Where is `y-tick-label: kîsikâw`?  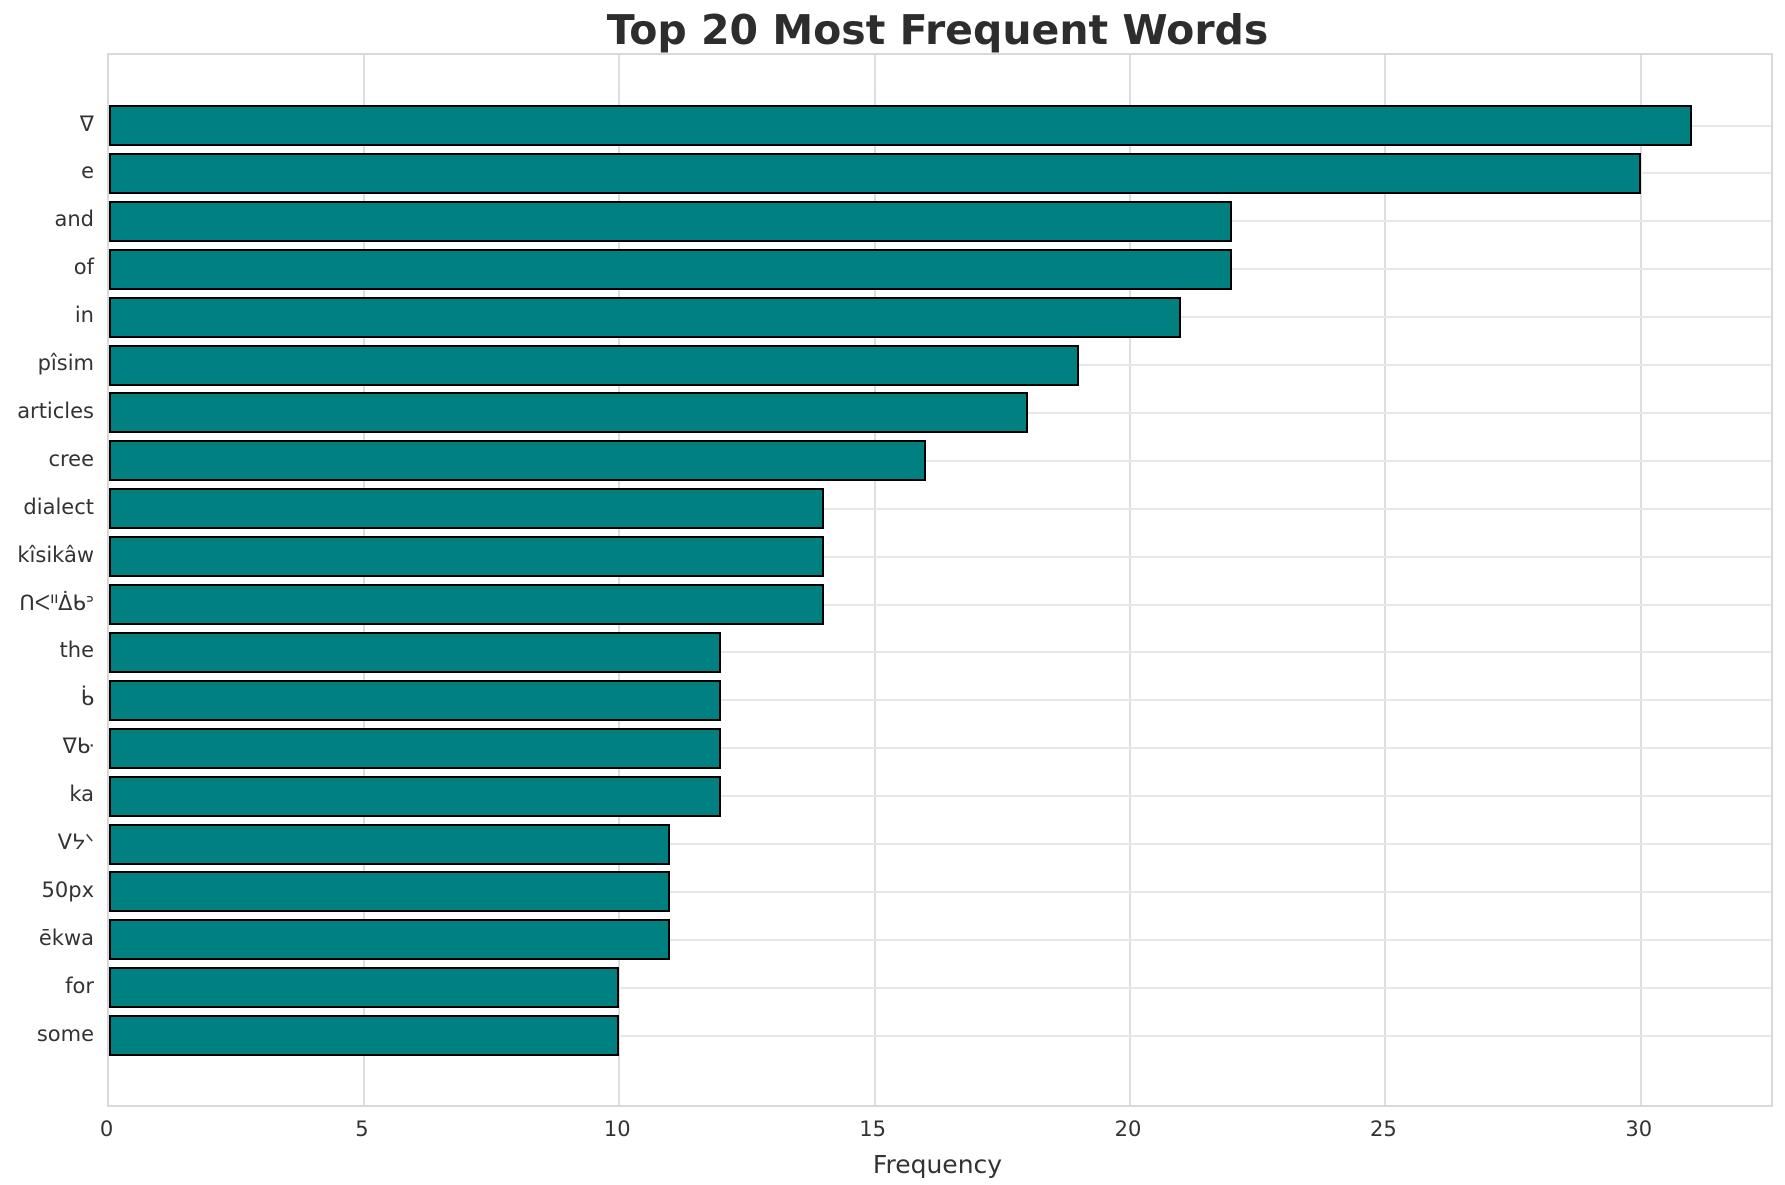 y-tick-label: kîsikâw is located at coordinates (55, 554).